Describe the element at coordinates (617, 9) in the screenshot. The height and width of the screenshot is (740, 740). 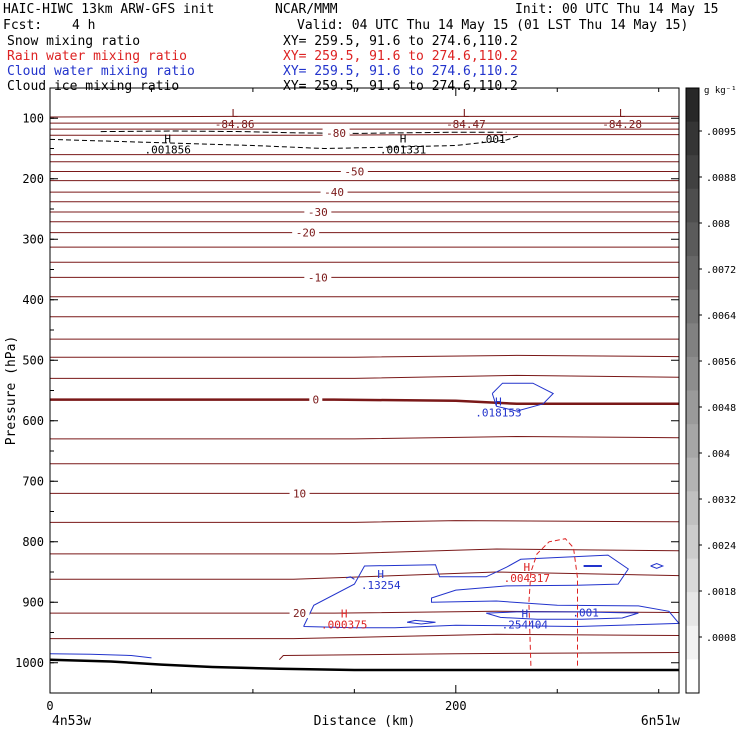
I see `init-time: Init: 00 UTC Thu 14 May 15` at that location.